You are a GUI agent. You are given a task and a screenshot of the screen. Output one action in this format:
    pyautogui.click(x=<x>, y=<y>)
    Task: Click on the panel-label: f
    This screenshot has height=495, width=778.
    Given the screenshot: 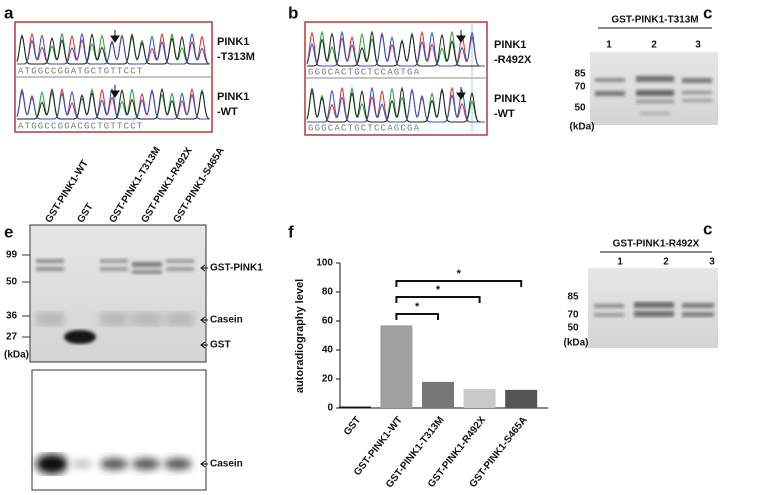 What is the action you would take?
    pyautogui.click(x=291, y=231)
    